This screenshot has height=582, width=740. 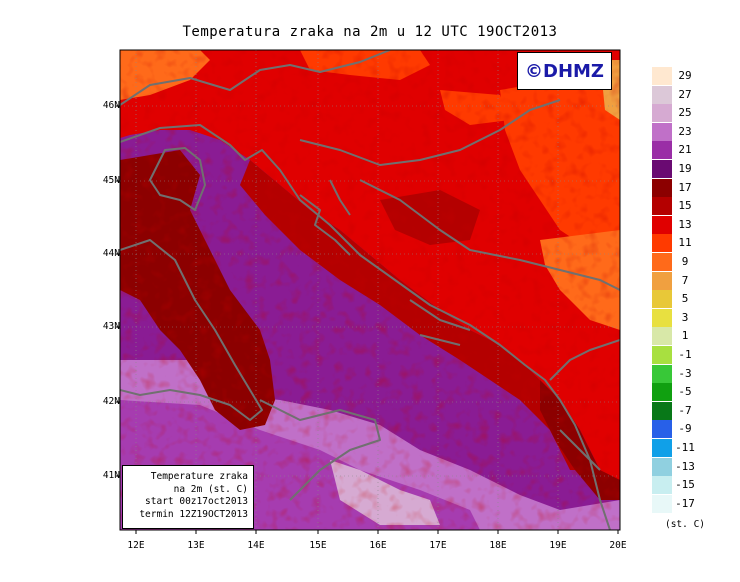 What do you see at coordinates (111, 180) in the screenshot?
I see `lat-label: 45N` at bounding box center [111, 180].